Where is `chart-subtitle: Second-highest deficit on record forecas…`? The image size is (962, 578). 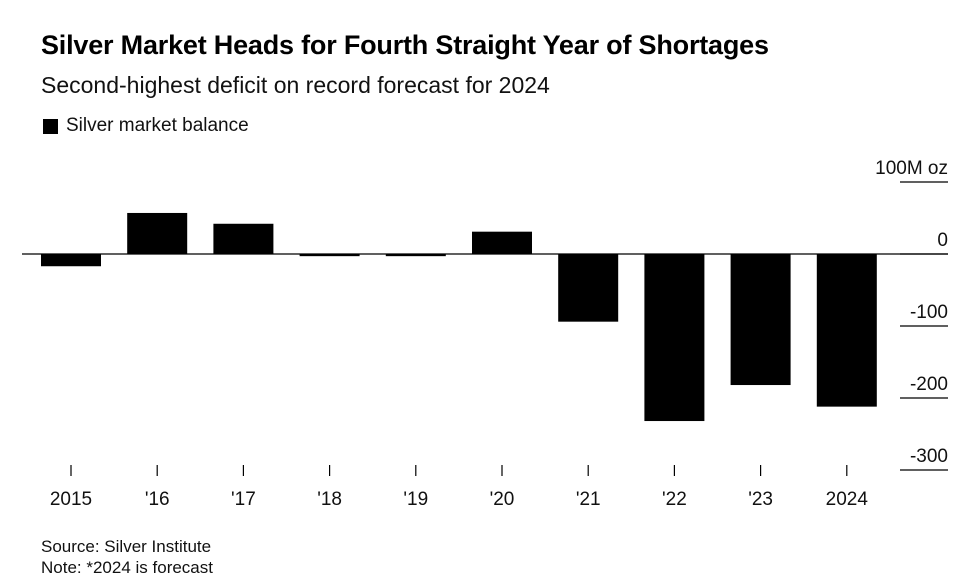 chart-subtitle: Second-highest deficit on record forecas… is located at coordinates (295, 85).